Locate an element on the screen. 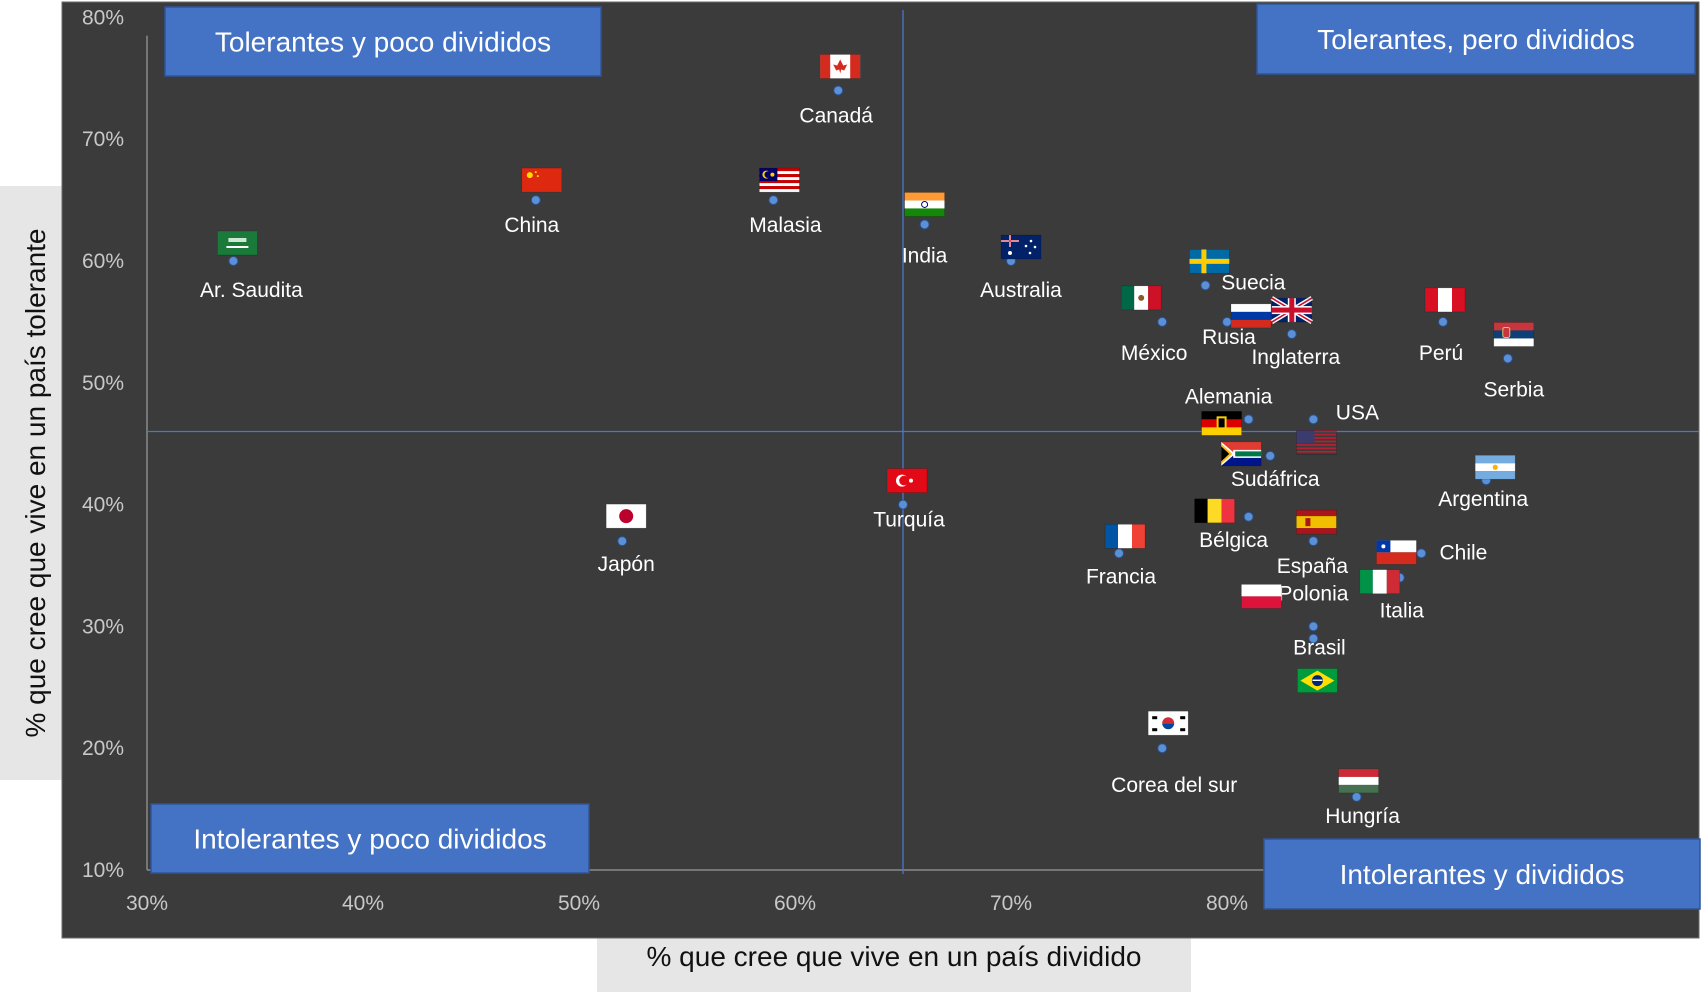  data-point: Turquía is located at coordinates (909, 515).